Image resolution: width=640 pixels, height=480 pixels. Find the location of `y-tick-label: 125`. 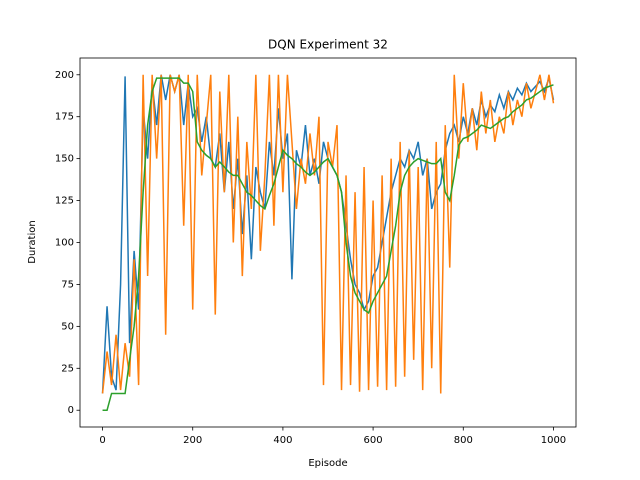

y-tick-label: 125 is located at coordinates (64, 201).